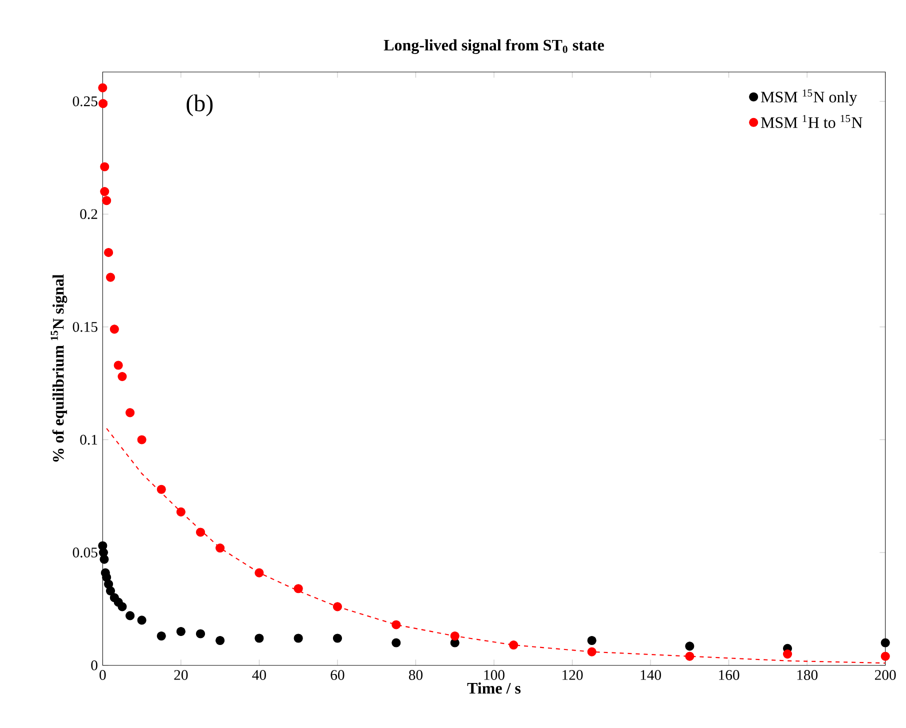 This screenshot has width=906, height=728. Describe the element at coordinates (103, 675) in the screenshot. I see `x-tick-label: 0` at that location.